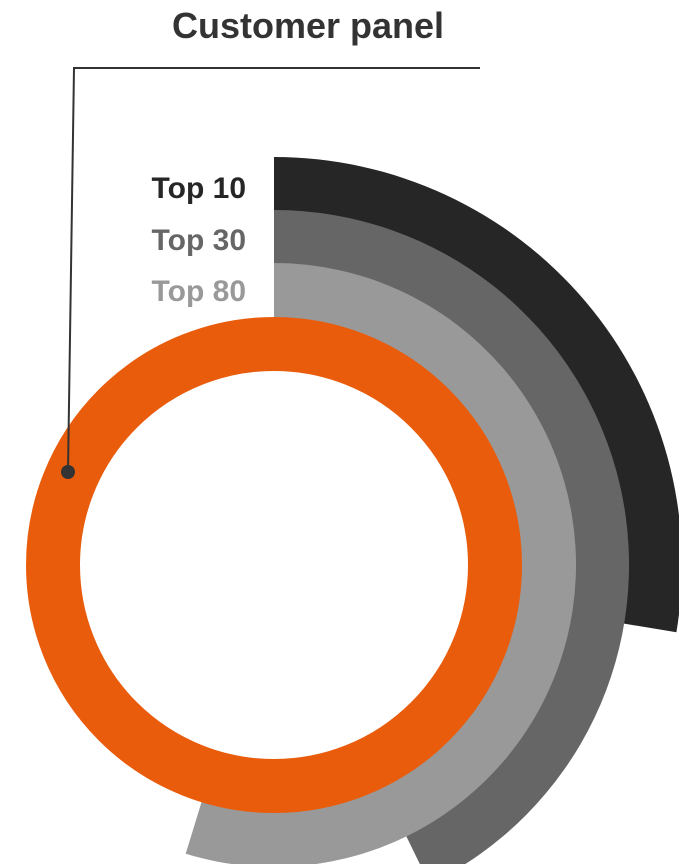  I want to click on callout-dot, so click(68, 472).